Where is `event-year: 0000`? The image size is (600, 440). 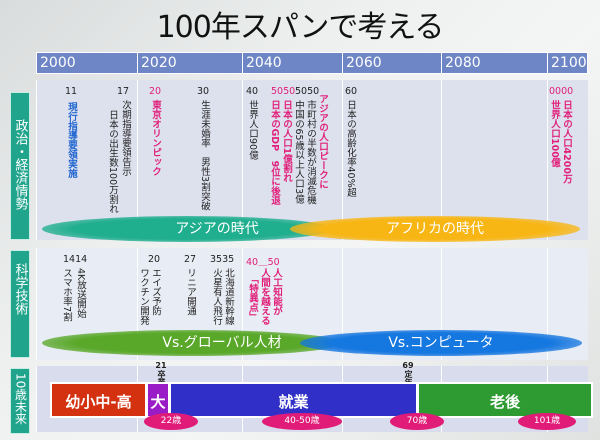 event-year: 0000 is located at coordinates (561, 91).